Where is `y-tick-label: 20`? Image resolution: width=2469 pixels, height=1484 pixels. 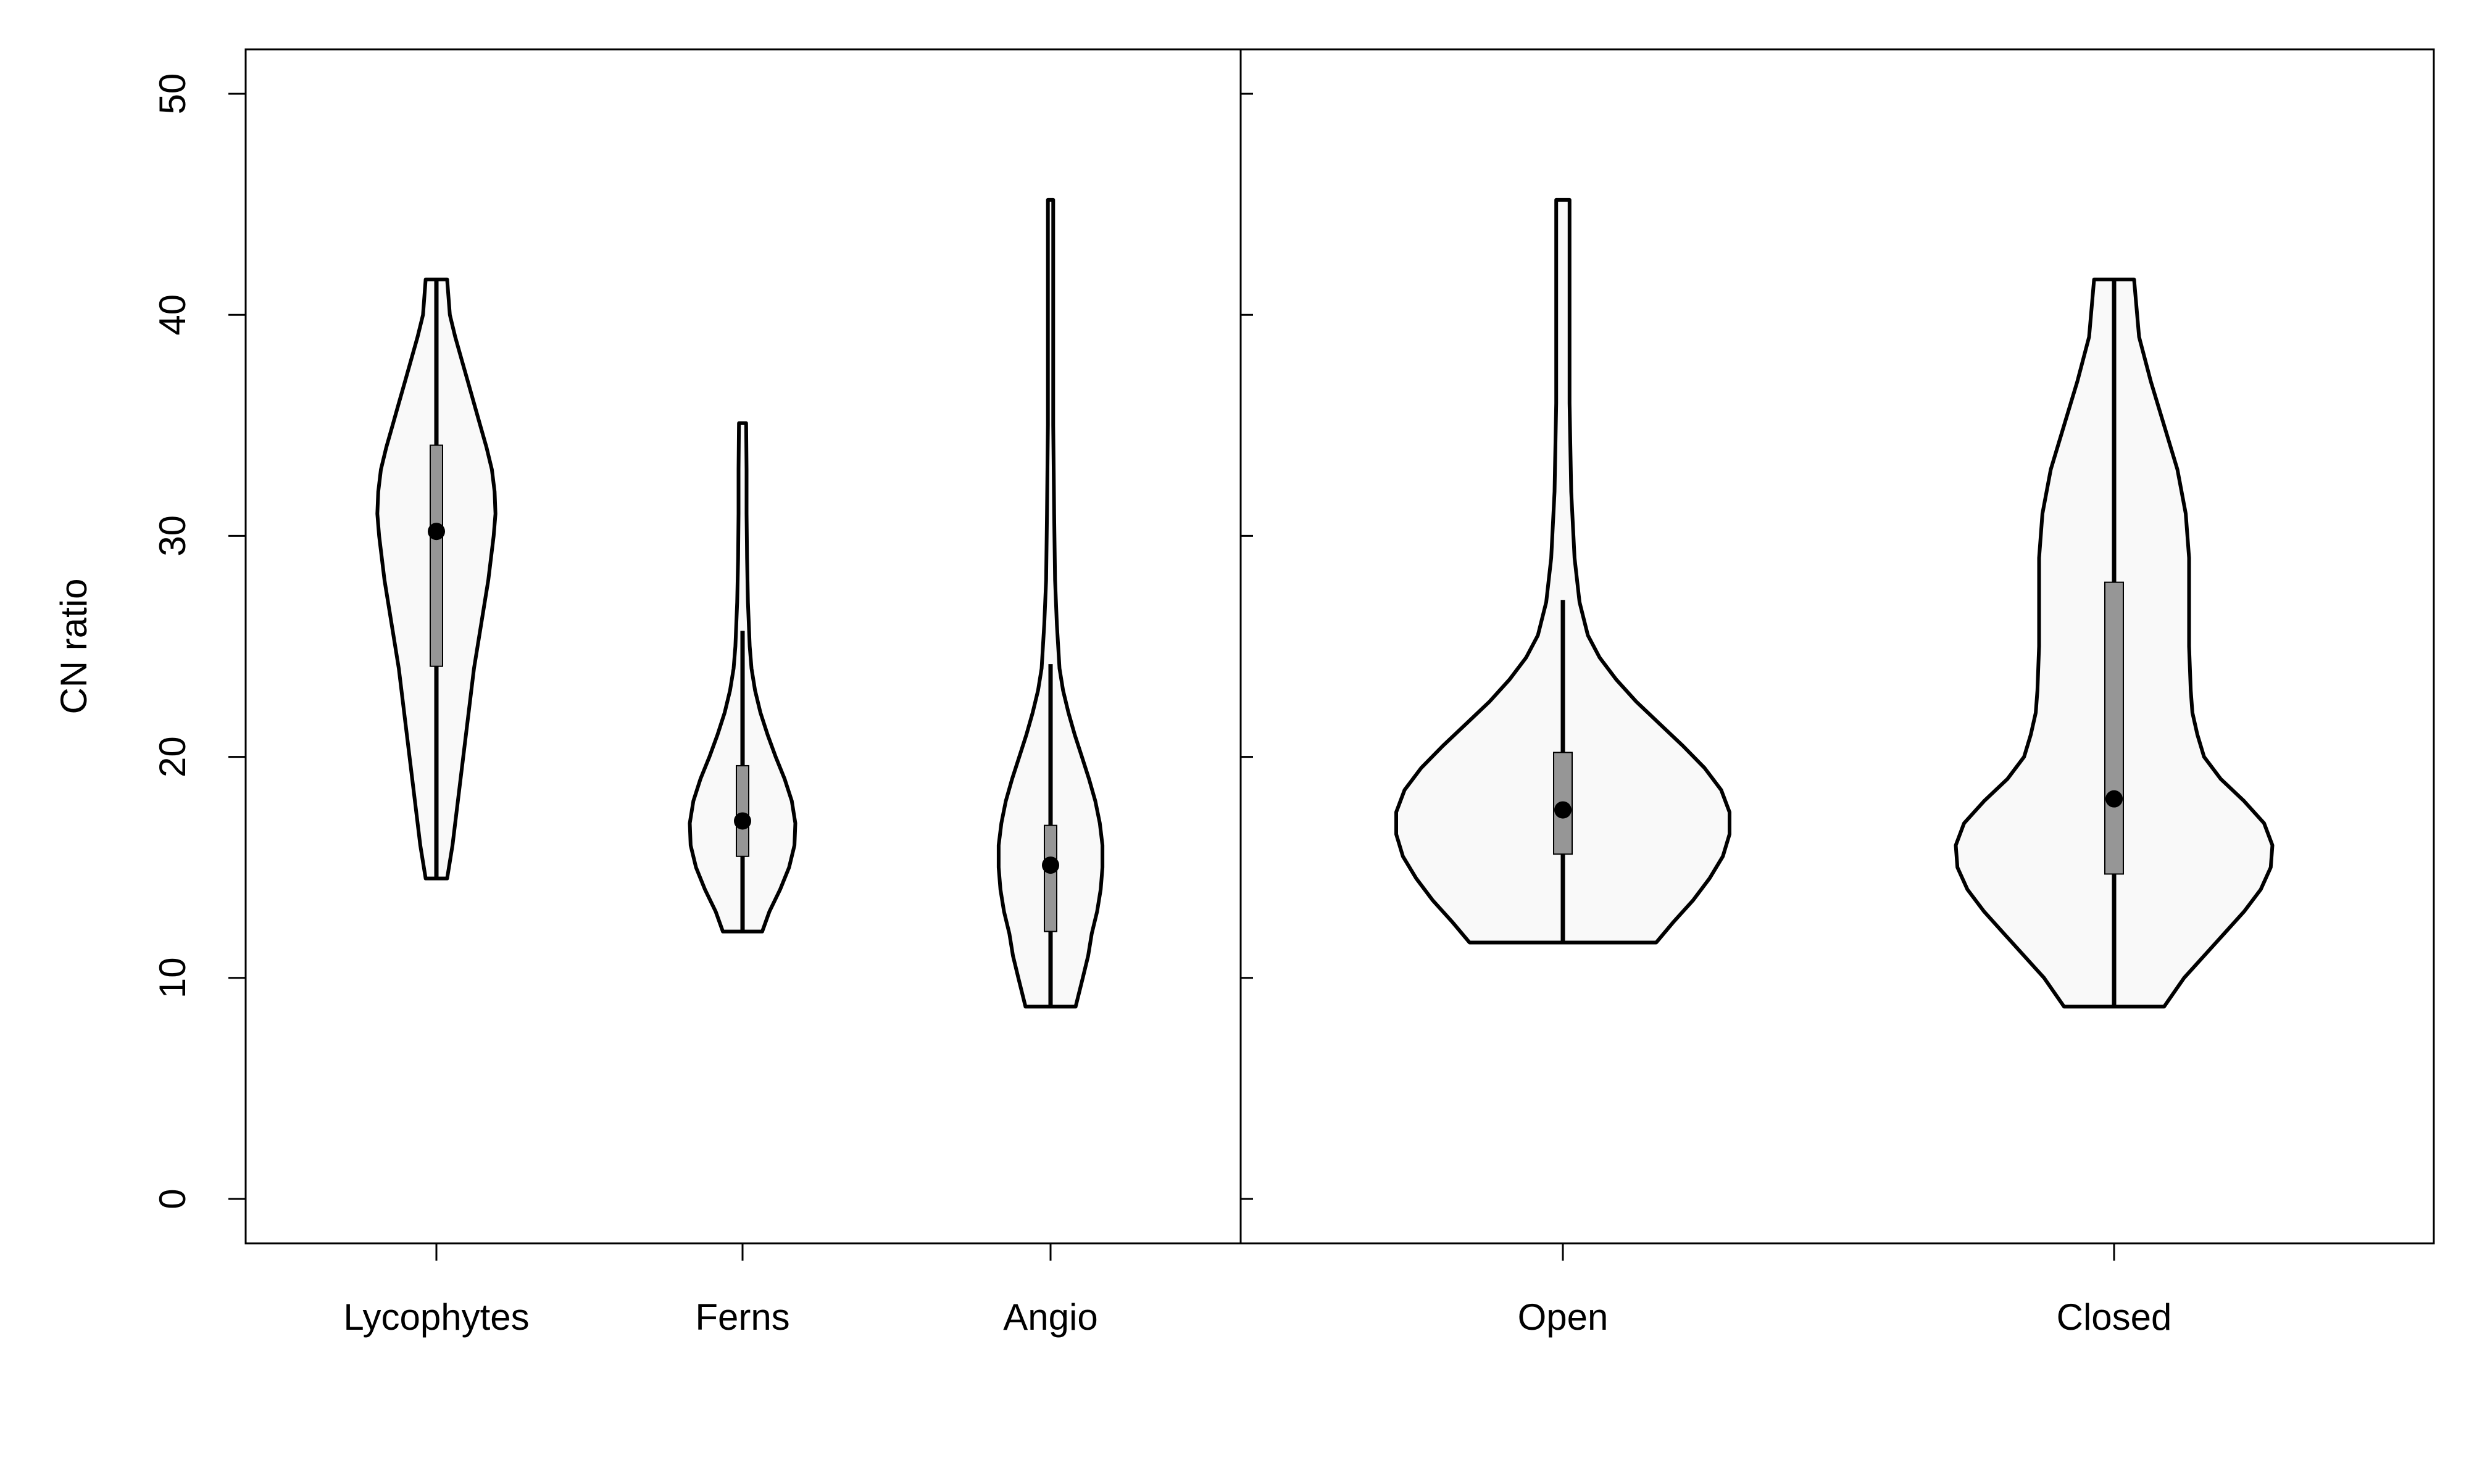 y-tick-label: 20 is located at coordinates (172, 757).